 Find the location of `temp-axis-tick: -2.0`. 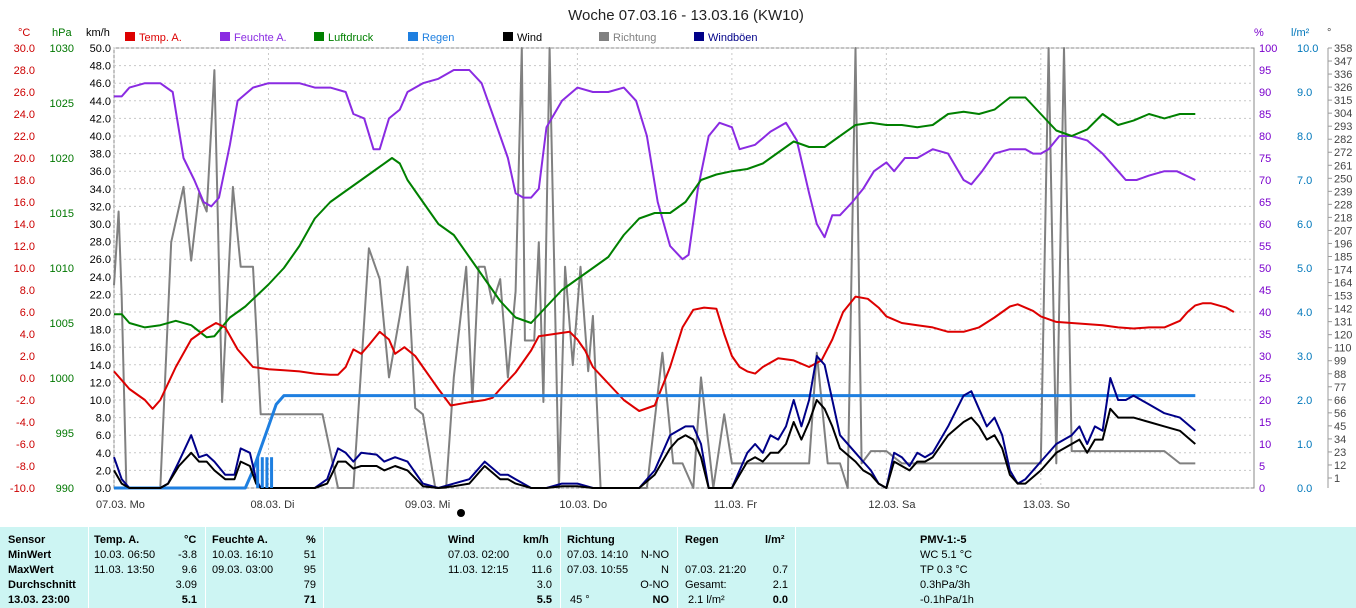

temp-axis-tick: -2.0 is located at coordinates (25, 401).